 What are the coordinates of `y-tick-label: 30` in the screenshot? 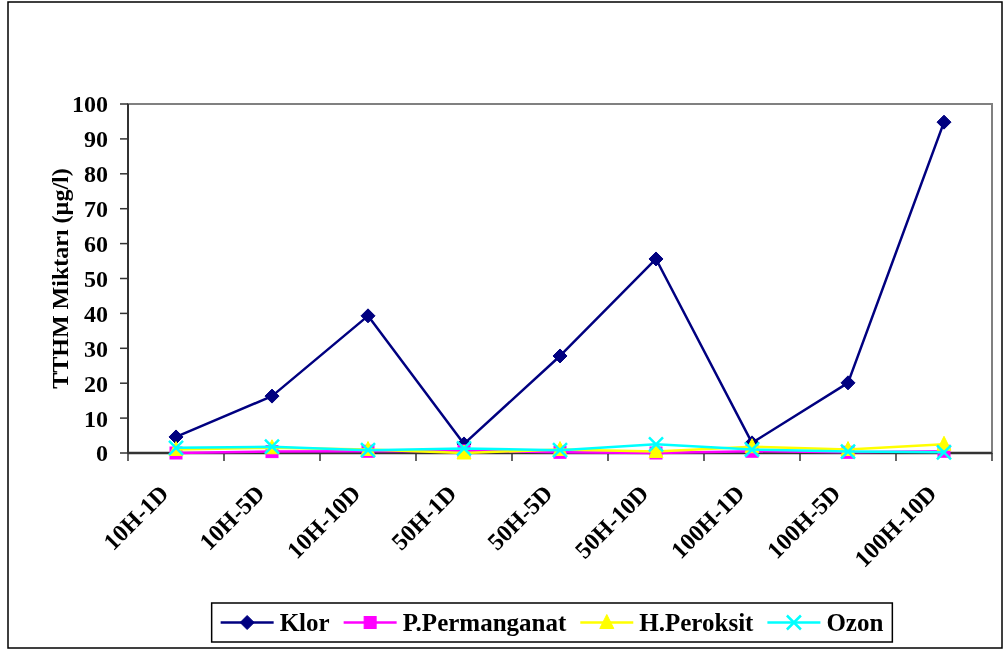 It's located at (96, 348).